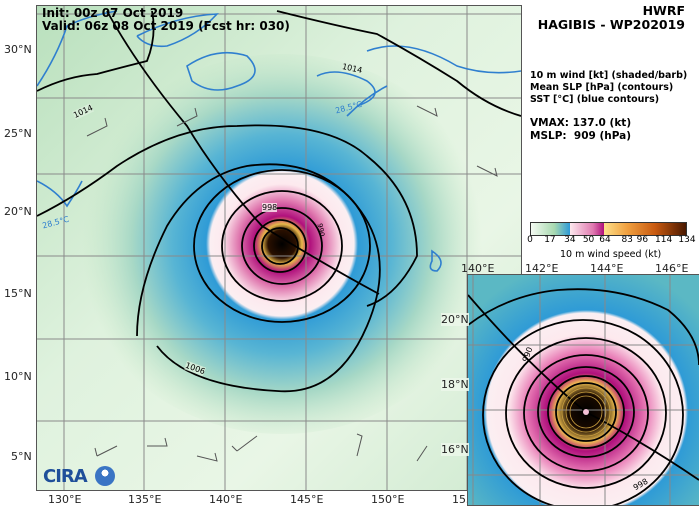 The height and width of the screenshot is (506, 699). What do you see at coordinates (105, 476) in the screenshot?
I see `noaa-logo` at bounding box center [105, 476].